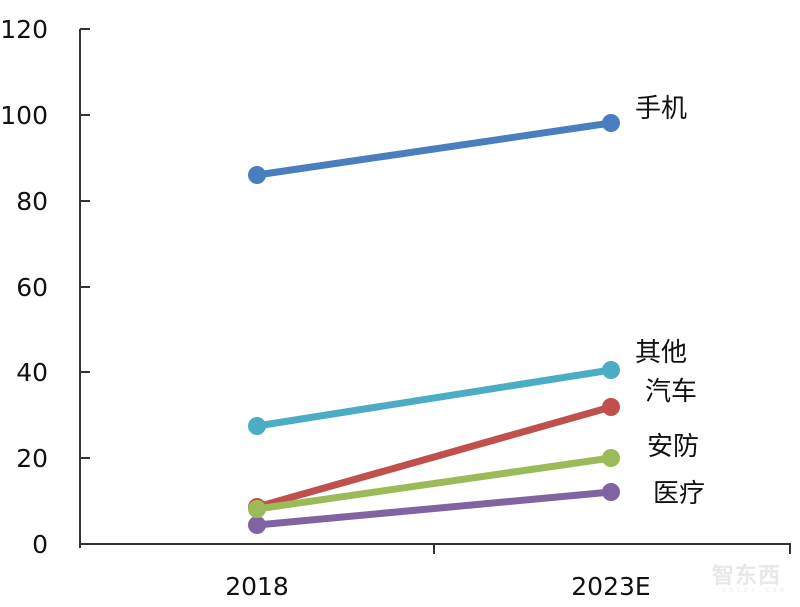 The image size is (800, 607). What do you see at coordinates (434, 398) in the screenshot?
I see `series-other` at bounding box center [434, 398].